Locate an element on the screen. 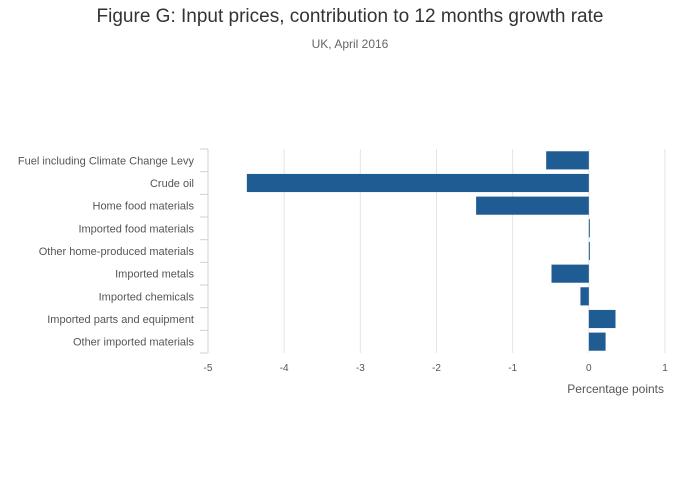 The width and height of the screenshot is (700, 502). x-tick-label: -4 is located at coordinates (284, 368).